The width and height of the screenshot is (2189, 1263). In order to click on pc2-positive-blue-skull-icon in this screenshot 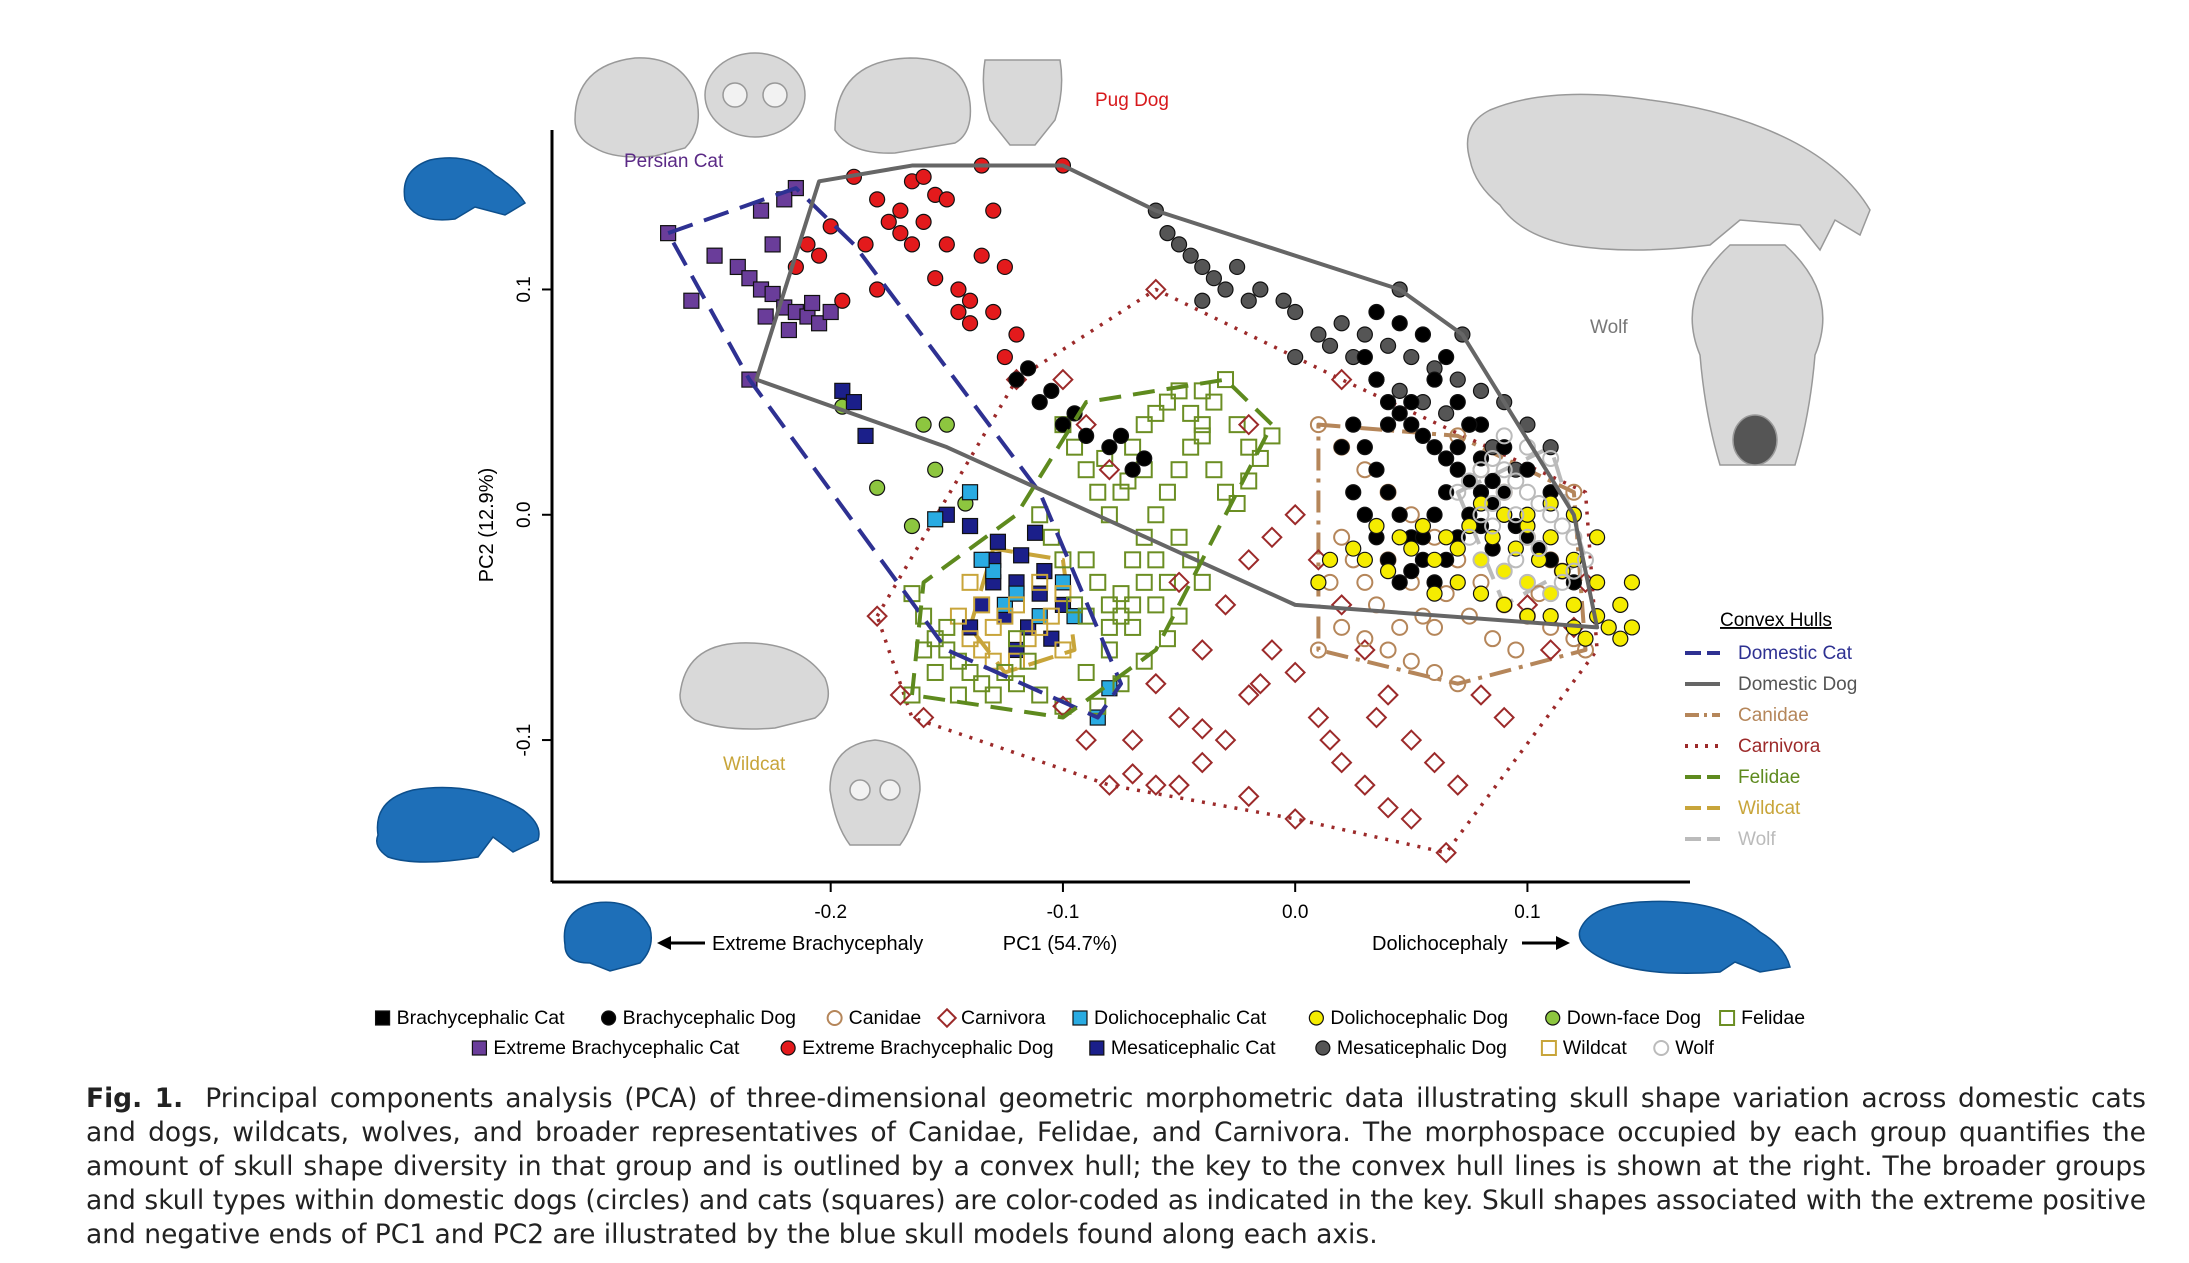, I will do `click(465, 189)`.